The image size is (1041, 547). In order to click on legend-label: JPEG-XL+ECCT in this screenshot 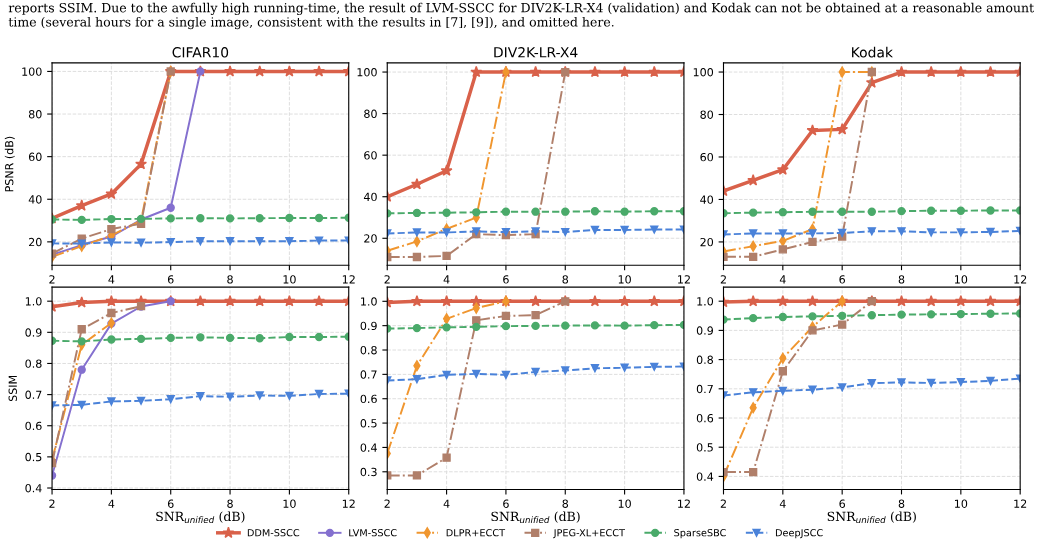, I will do `click(589, 534)`.